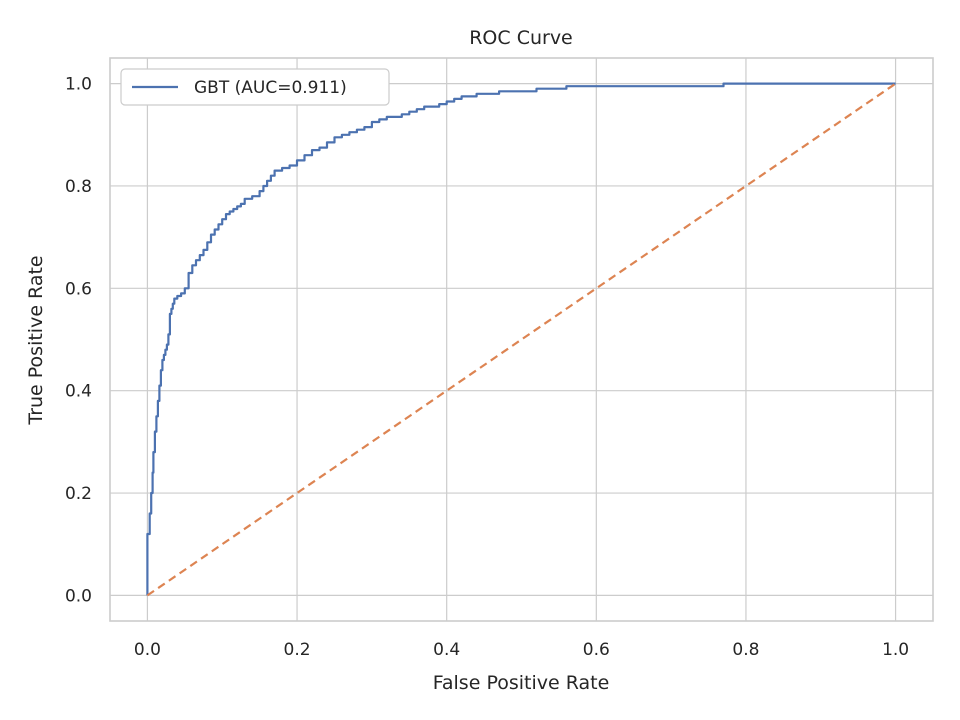 Image resolution: width=960 pixels, height=720 pixels. What do you see at coordinates (895, 650) in the screenshot?
I see `x-tick-label: 1.0` at bounding box center [895, 650].